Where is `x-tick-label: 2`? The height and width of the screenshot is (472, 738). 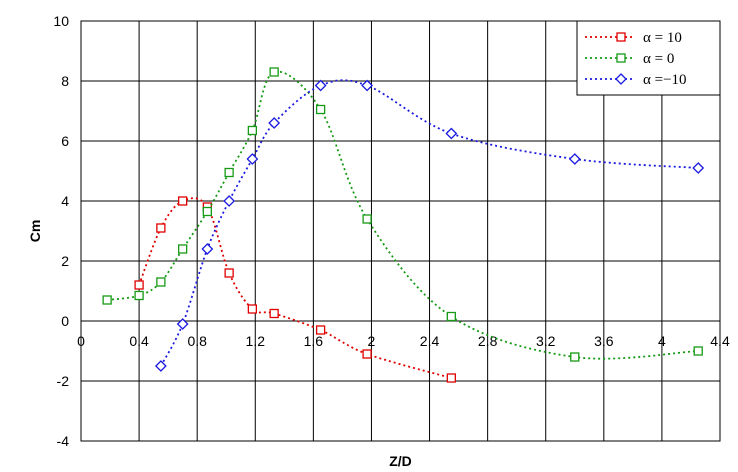 x-tick-label: 2 is located at coordinates (372, 341).